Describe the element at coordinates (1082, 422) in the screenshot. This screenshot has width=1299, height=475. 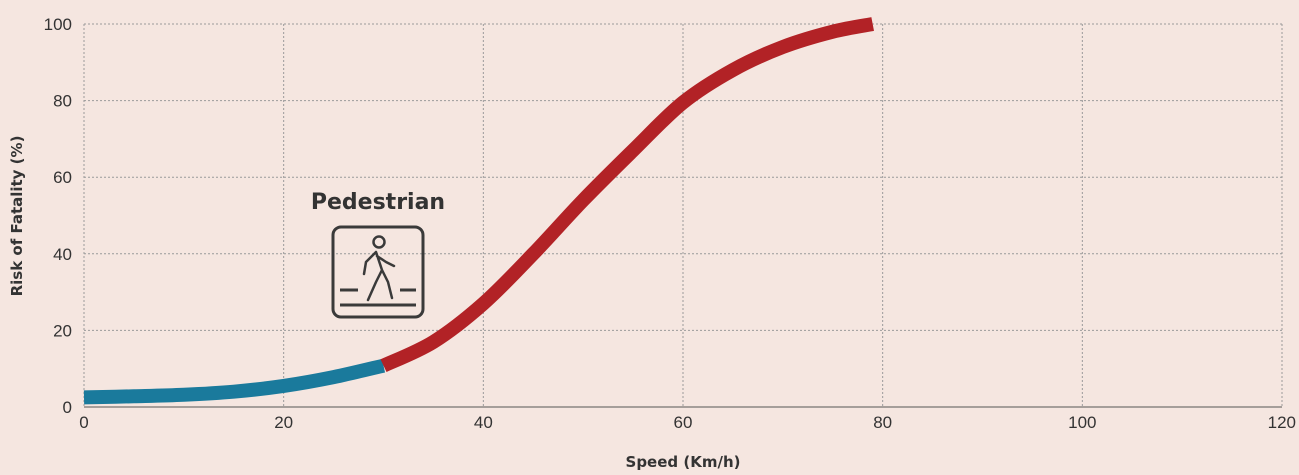
I see `x-tick-label-100: 100` at that location.